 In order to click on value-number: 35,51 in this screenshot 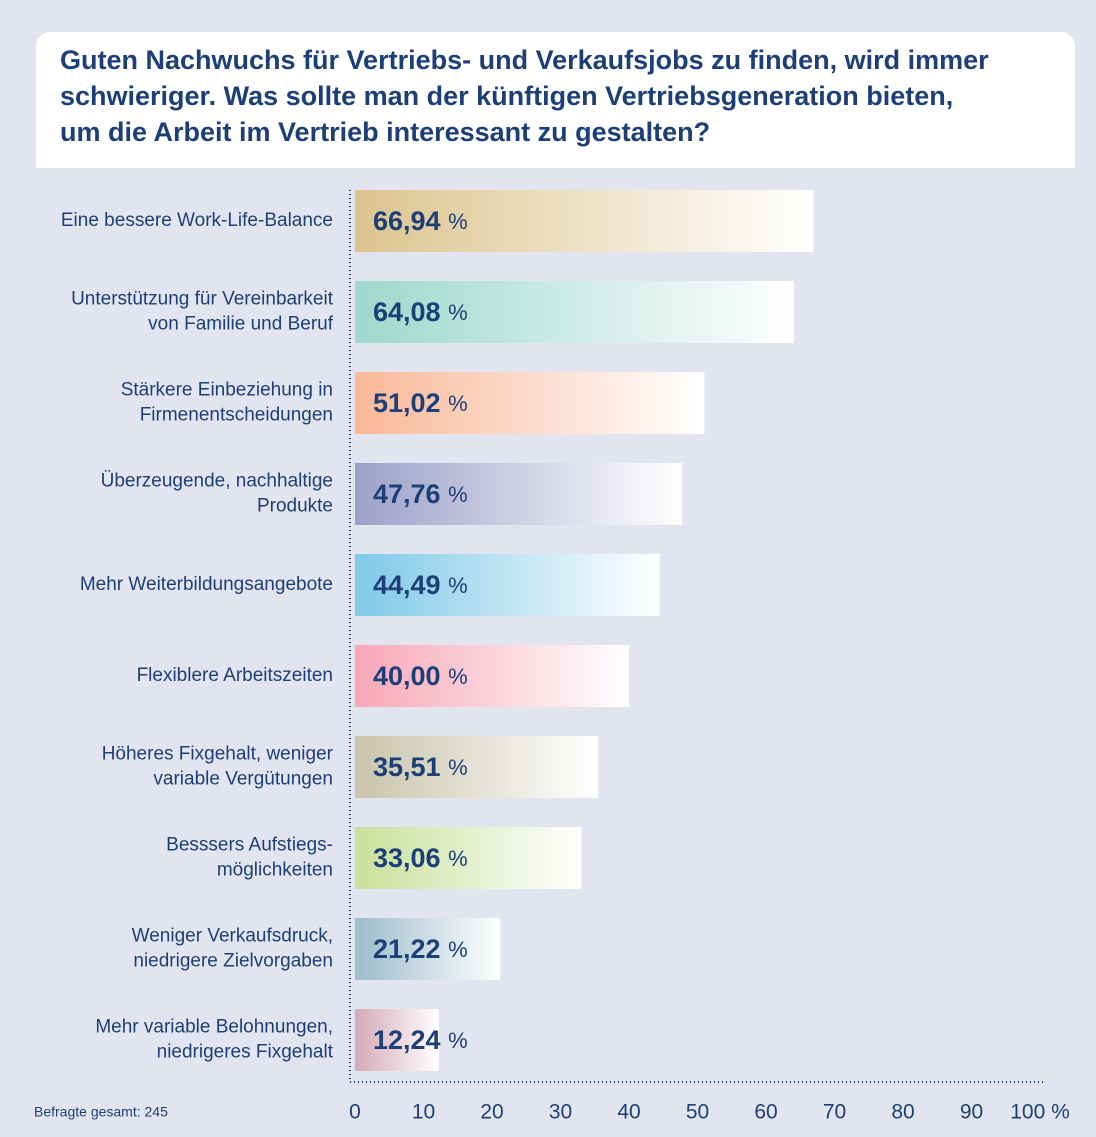, I will do `click(410, 767)`.